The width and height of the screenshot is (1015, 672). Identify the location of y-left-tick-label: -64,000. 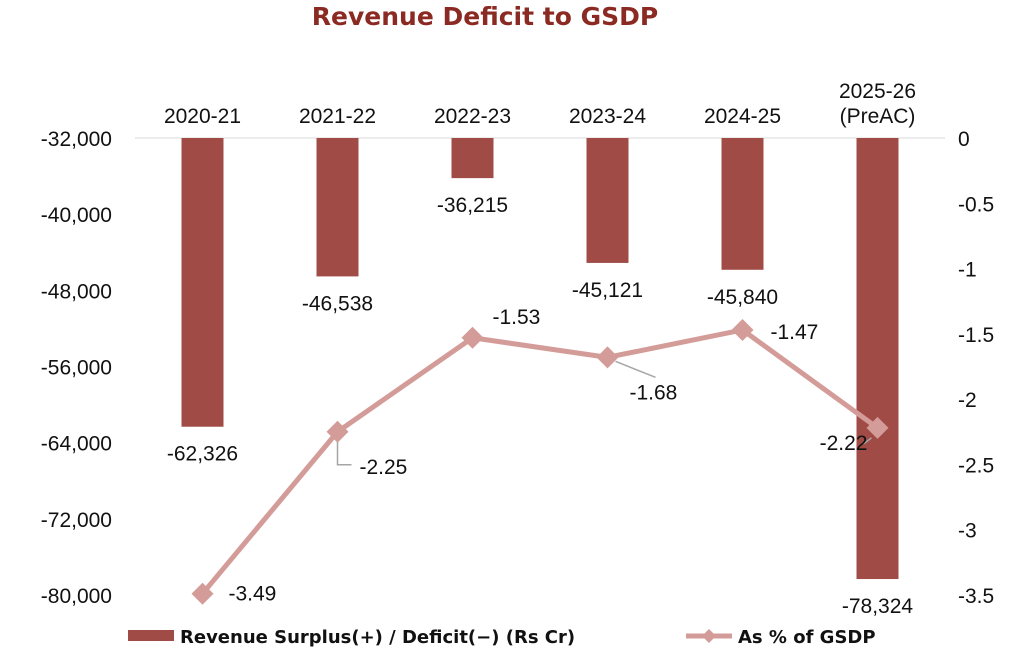
(76, 444).